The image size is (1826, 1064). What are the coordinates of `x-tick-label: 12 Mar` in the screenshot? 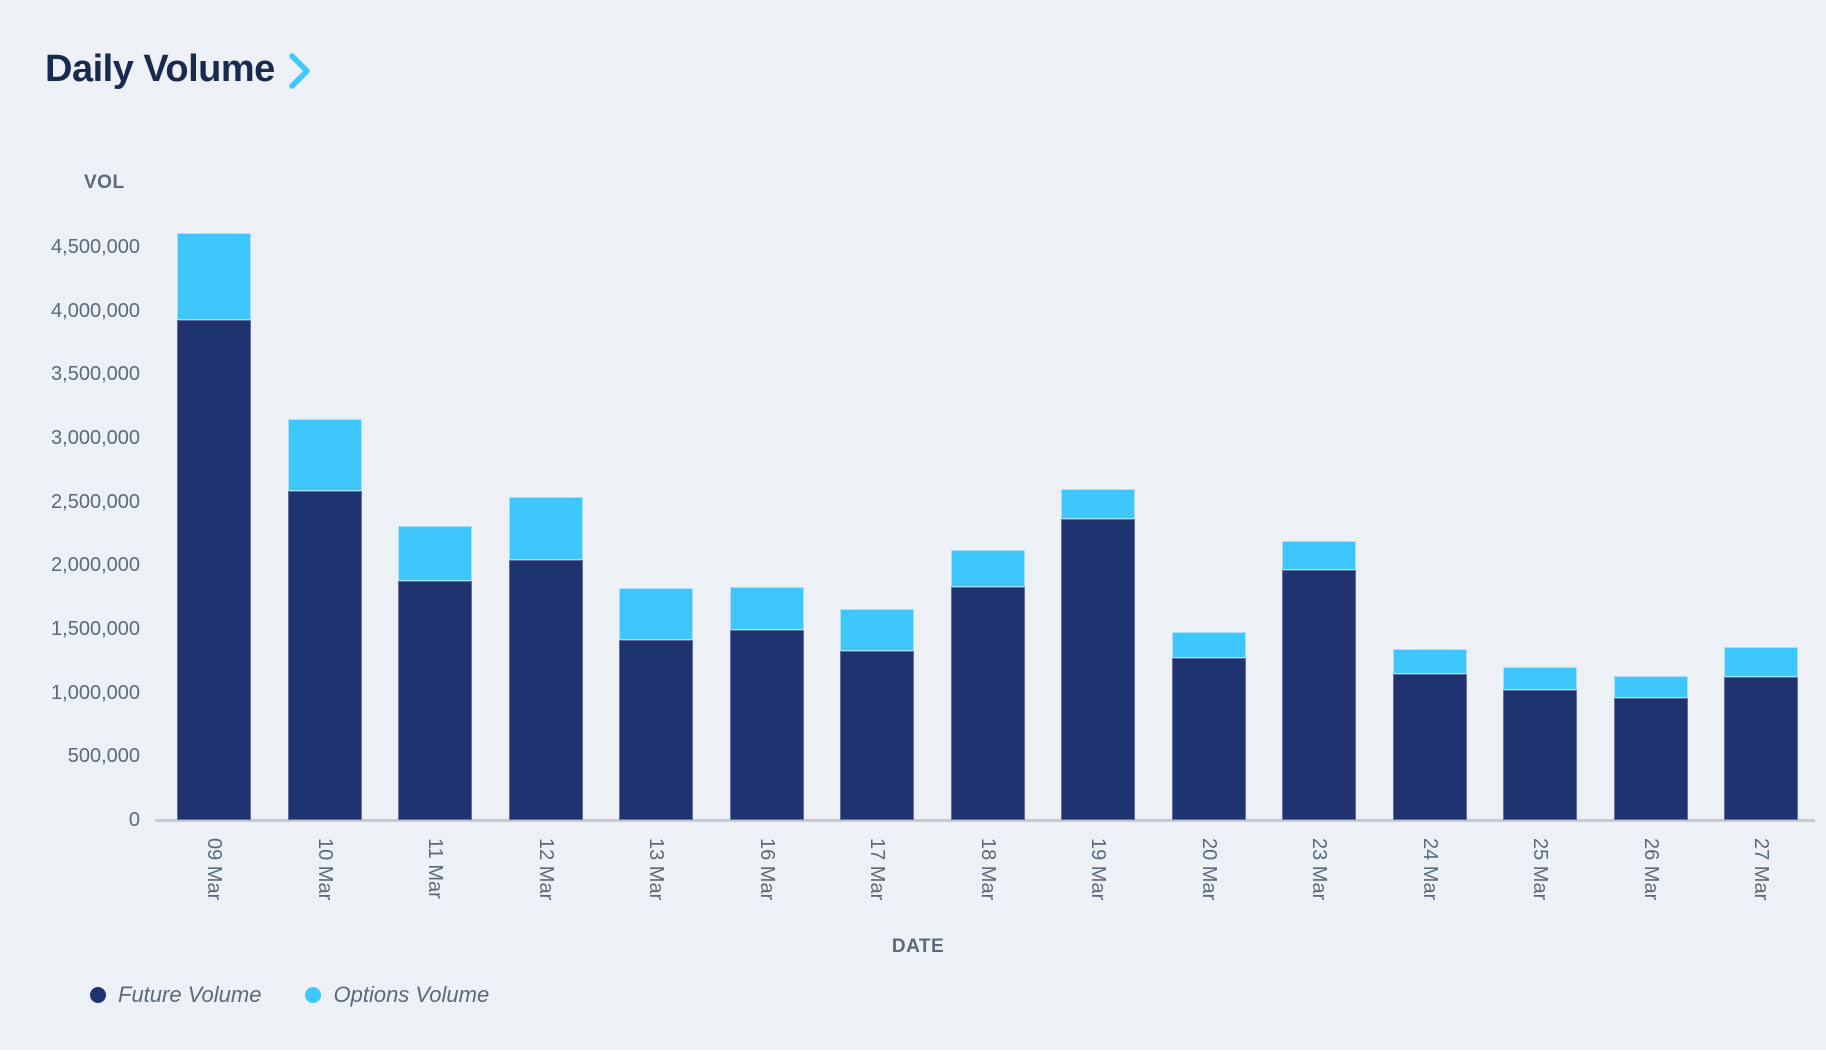 It's located at (545, 869).